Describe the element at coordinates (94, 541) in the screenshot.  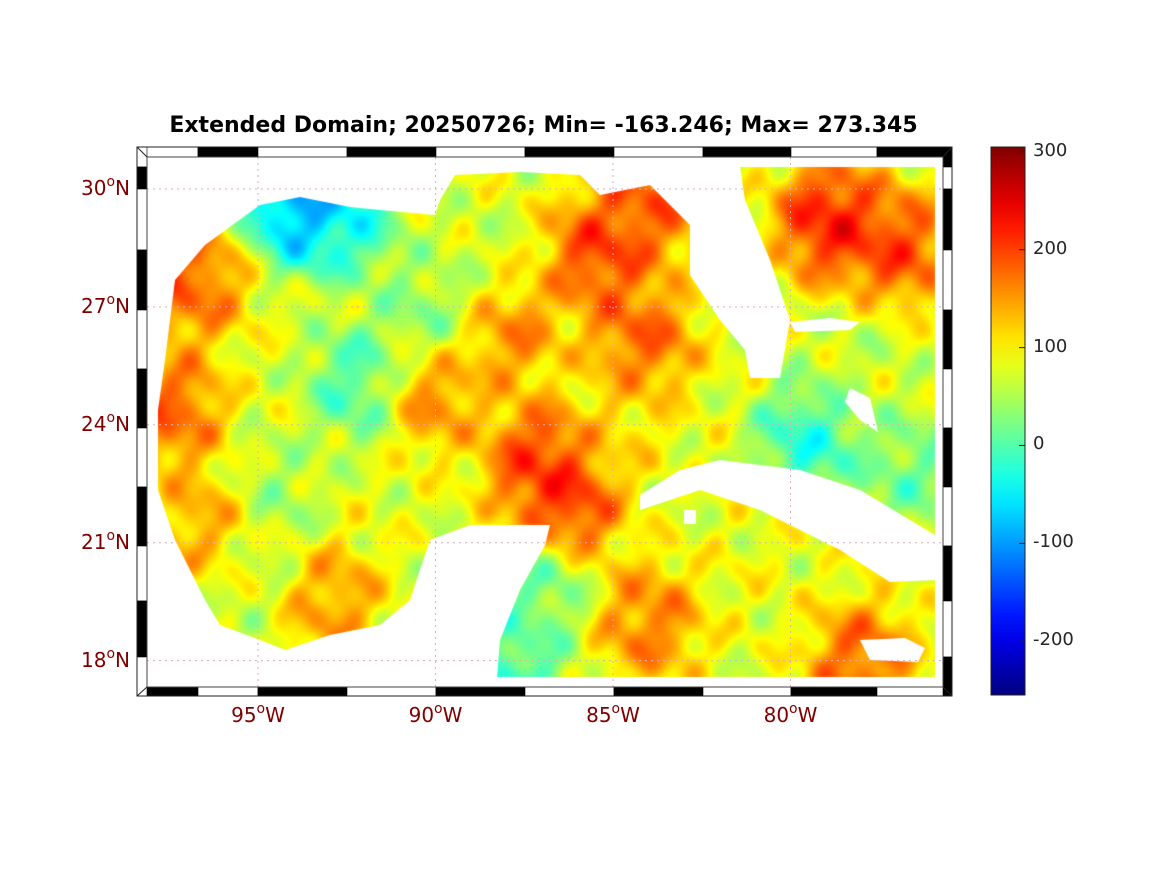
I see `lat-degree-value: 21` at that location.